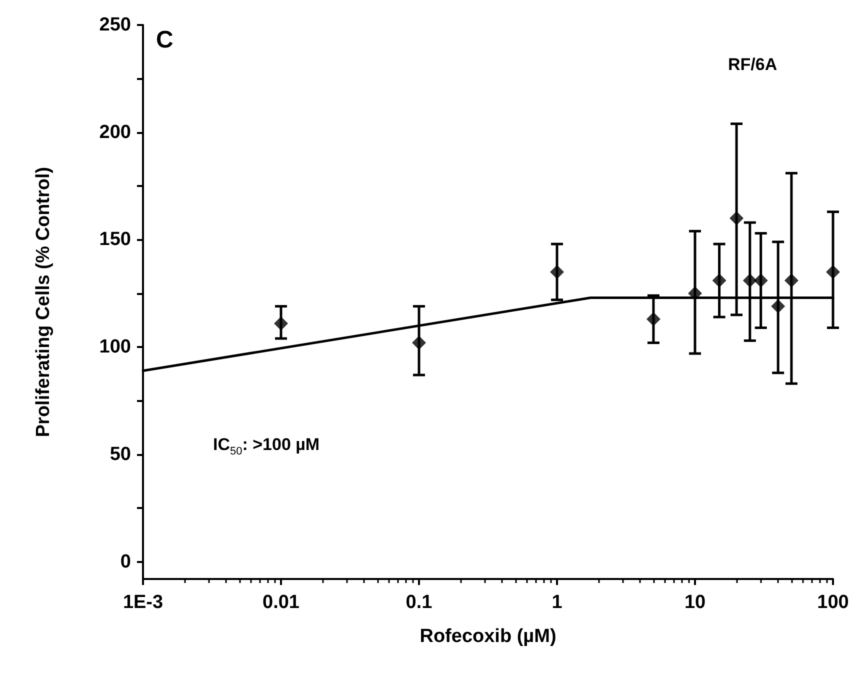 The width and height of the screenshot is (863, 699). Describe the element at coordinates (115, 25) in the screenshot. I see `y-tick-label: 250` at that location.